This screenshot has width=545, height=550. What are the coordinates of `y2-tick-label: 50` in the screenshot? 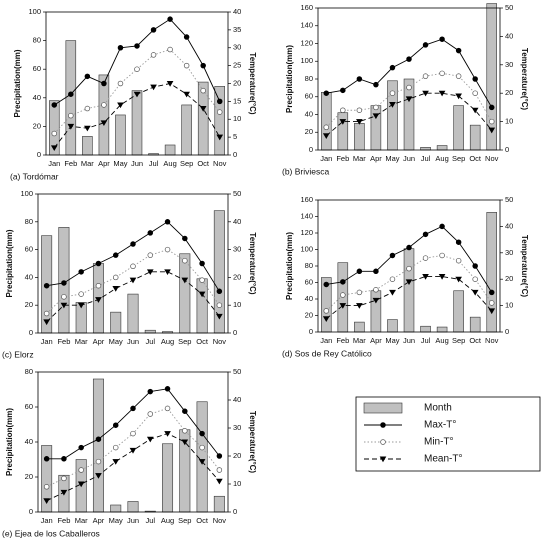 It's located at (237, 193).